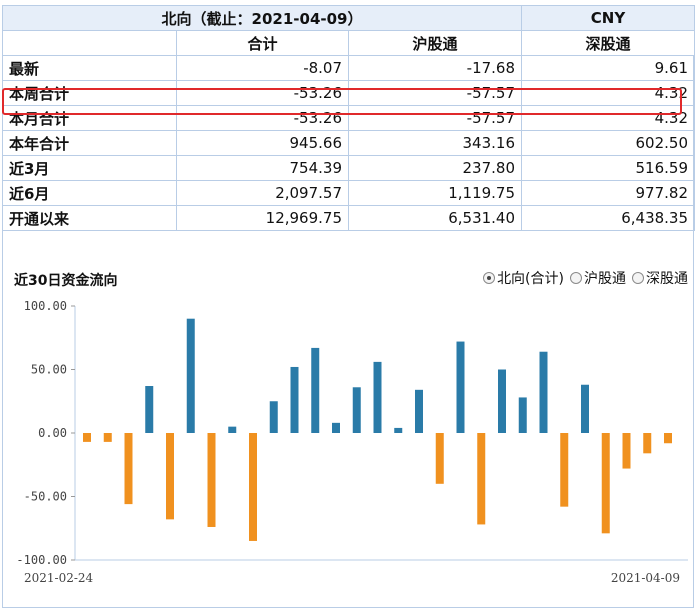 This screenshot has width=700, height=611. Describe the element at coordinates (489, 278) in the screenshot. I see `radio-selected-icon` at that location.